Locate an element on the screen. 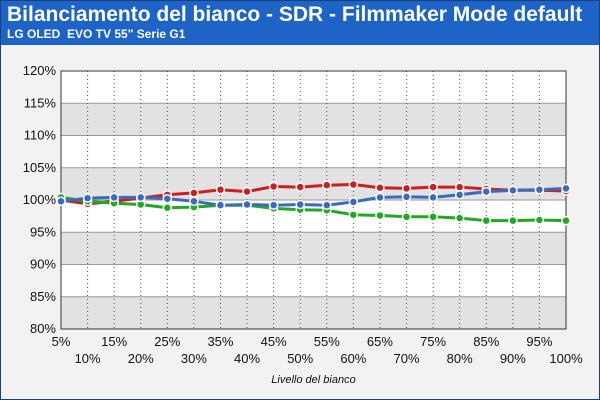 This screenshot has width=600, height=400. x-tick-label: 95% is located at coordinates (539, 341).